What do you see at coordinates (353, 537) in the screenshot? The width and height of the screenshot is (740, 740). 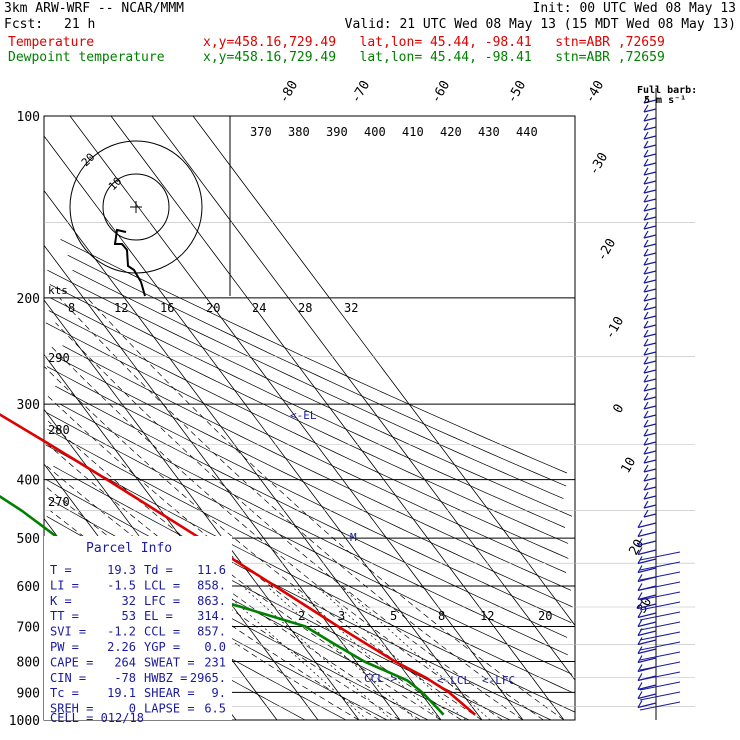 I see `m-marker: M` at bounding box center [353, 537].